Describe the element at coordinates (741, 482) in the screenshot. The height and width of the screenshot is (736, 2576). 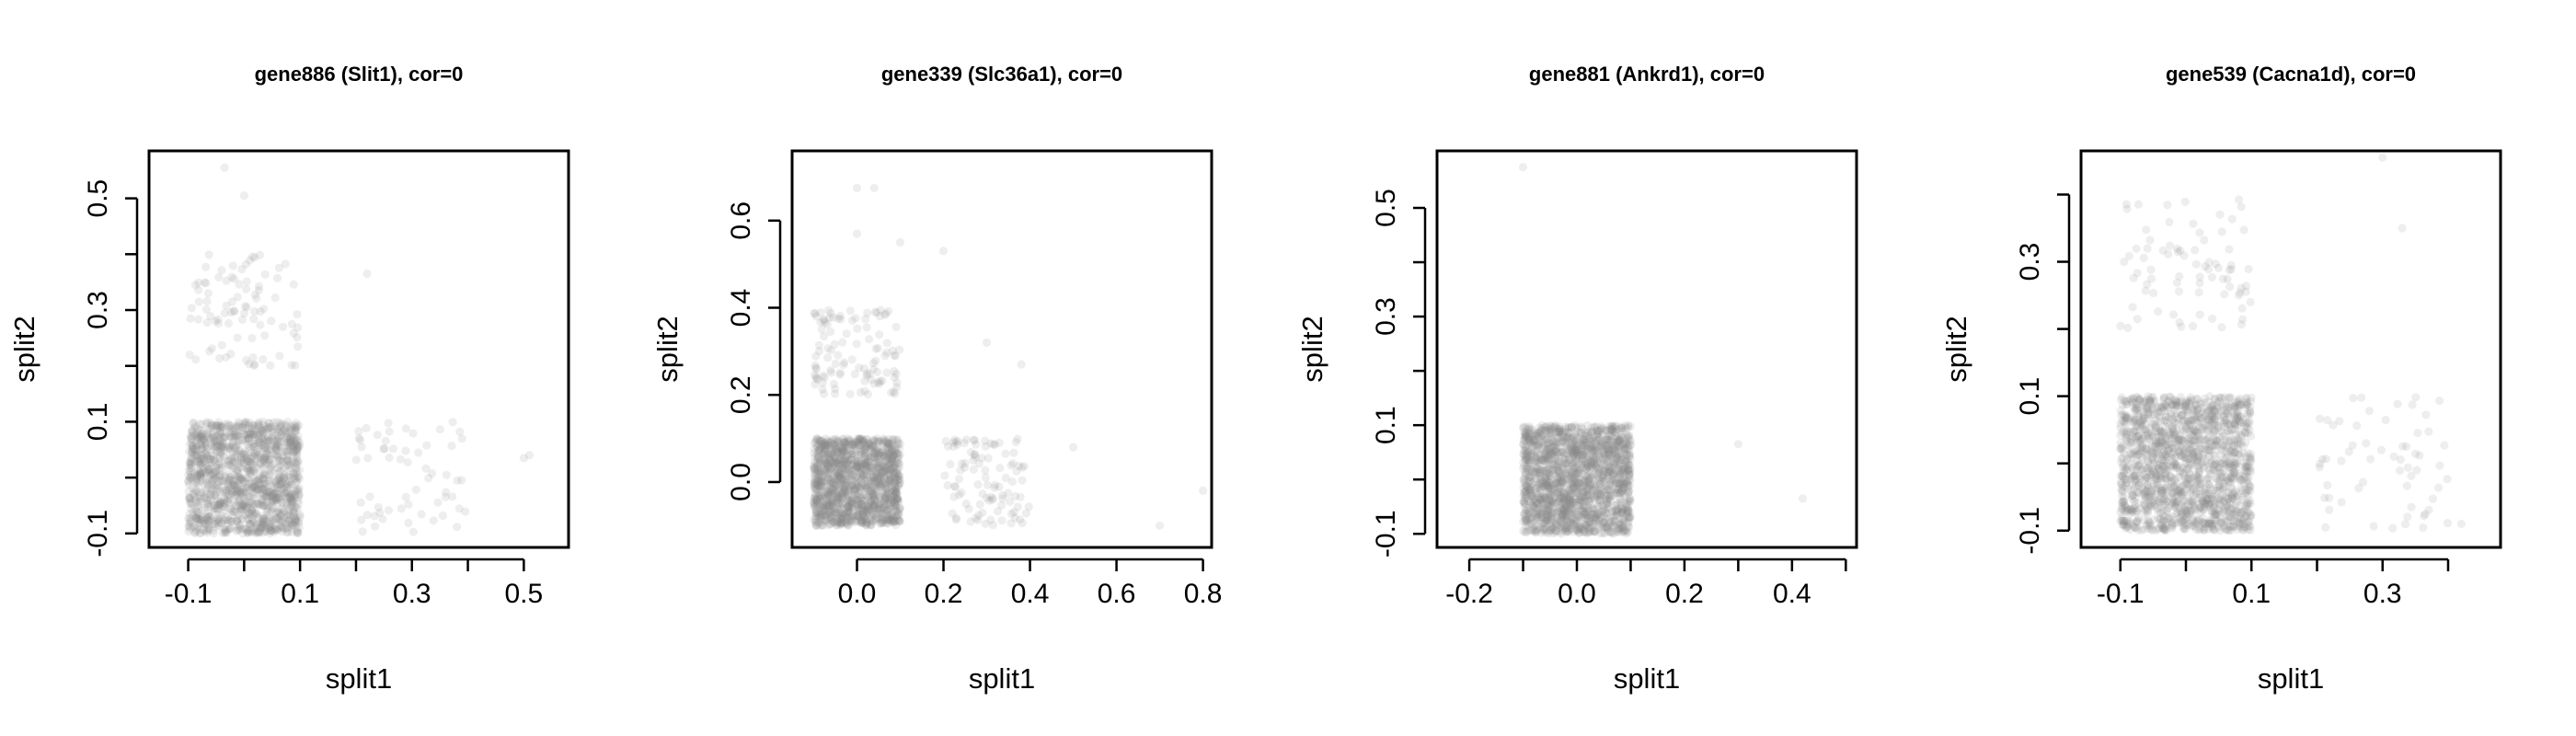
I see `y-tick-label: 0.0` at that location.